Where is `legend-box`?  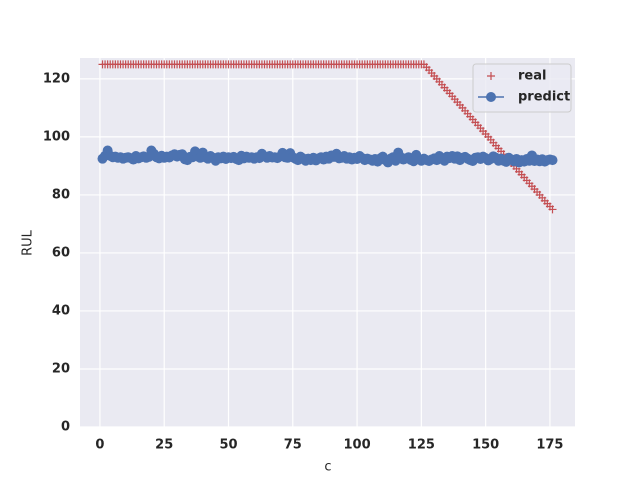
legend-box is located at coordinates (522, 88).